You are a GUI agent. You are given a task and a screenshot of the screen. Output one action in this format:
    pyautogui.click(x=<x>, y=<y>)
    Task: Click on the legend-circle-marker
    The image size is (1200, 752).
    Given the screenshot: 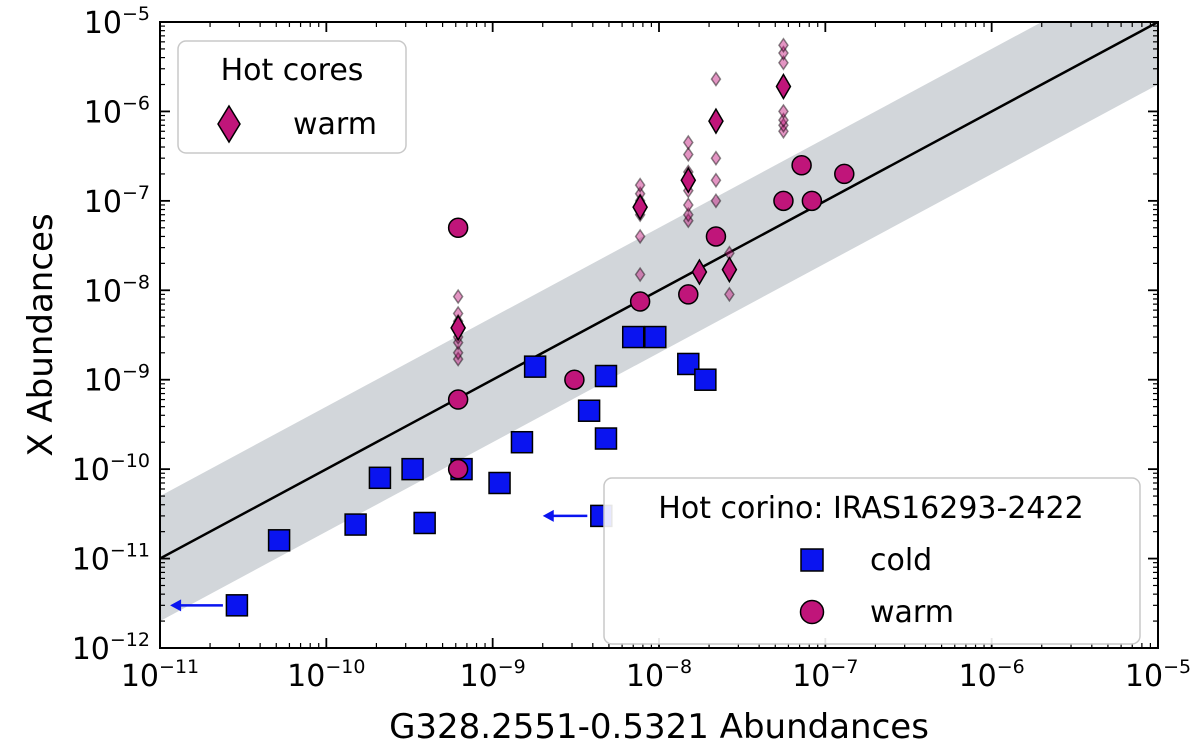 What is the action you would take?
    pyautogui.click(x=812, y=612)
    